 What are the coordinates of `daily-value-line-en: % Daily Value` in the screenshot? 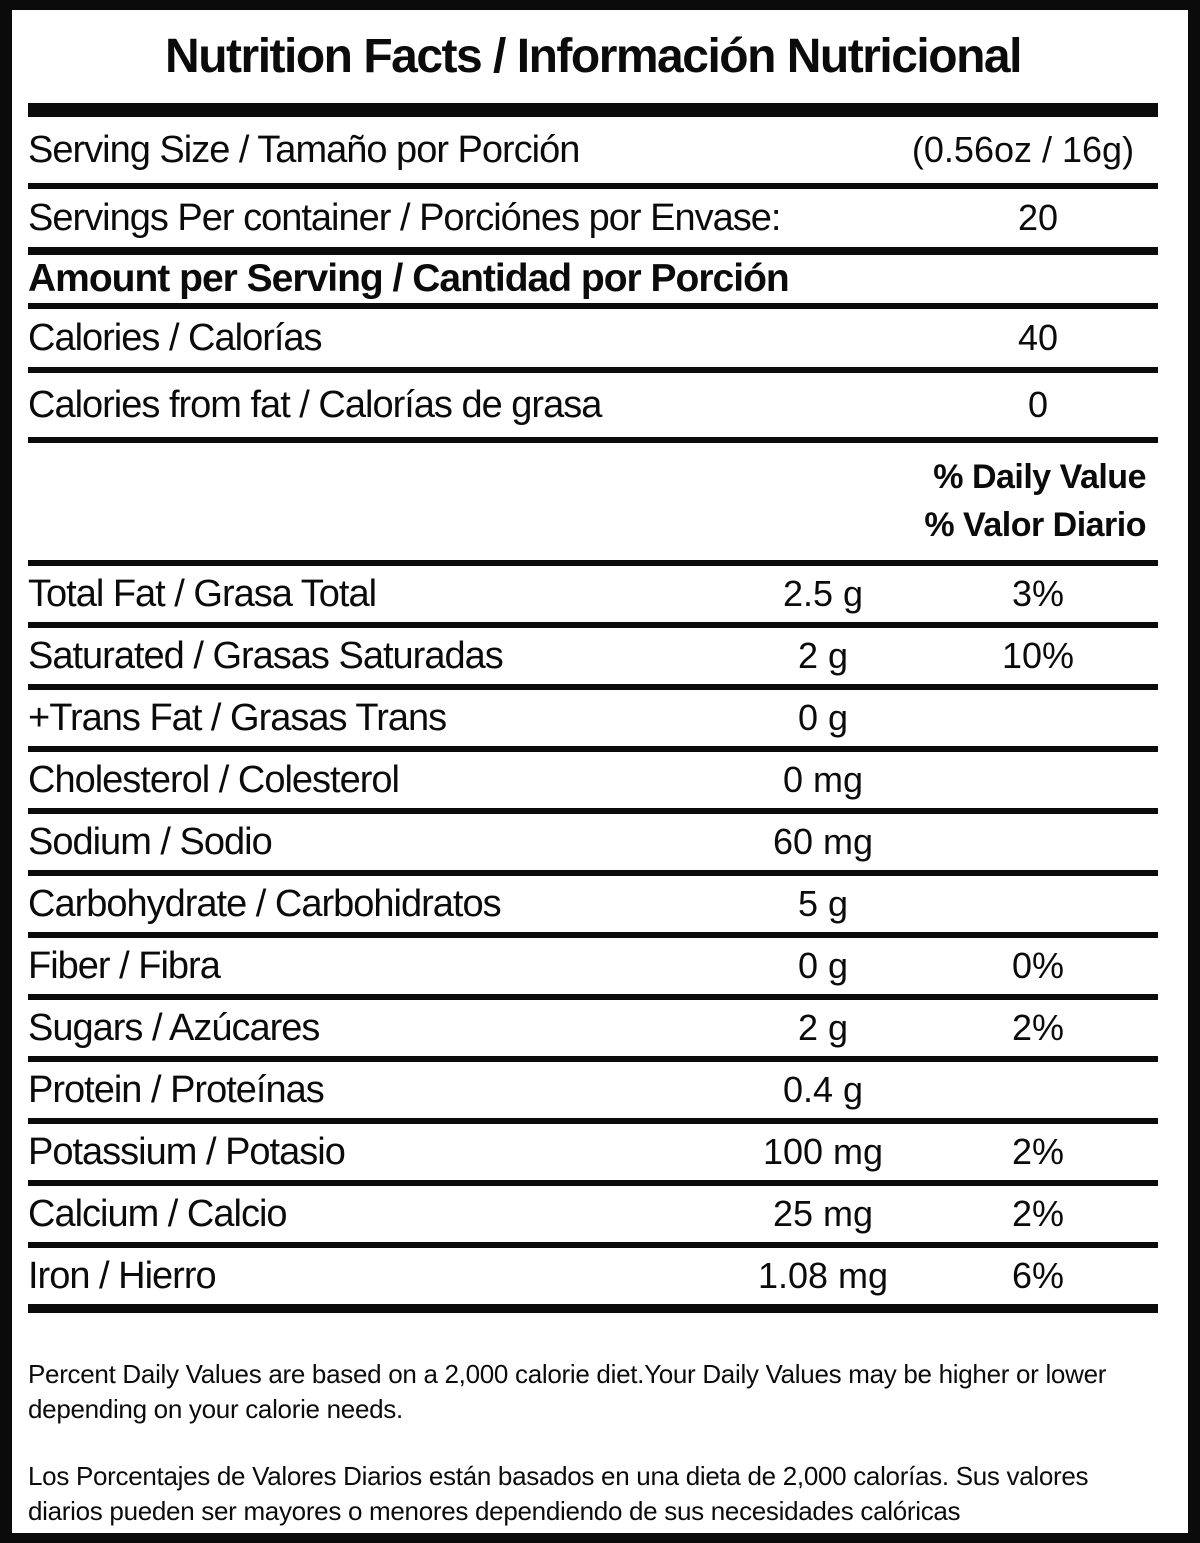 It's located at (1039, 477).